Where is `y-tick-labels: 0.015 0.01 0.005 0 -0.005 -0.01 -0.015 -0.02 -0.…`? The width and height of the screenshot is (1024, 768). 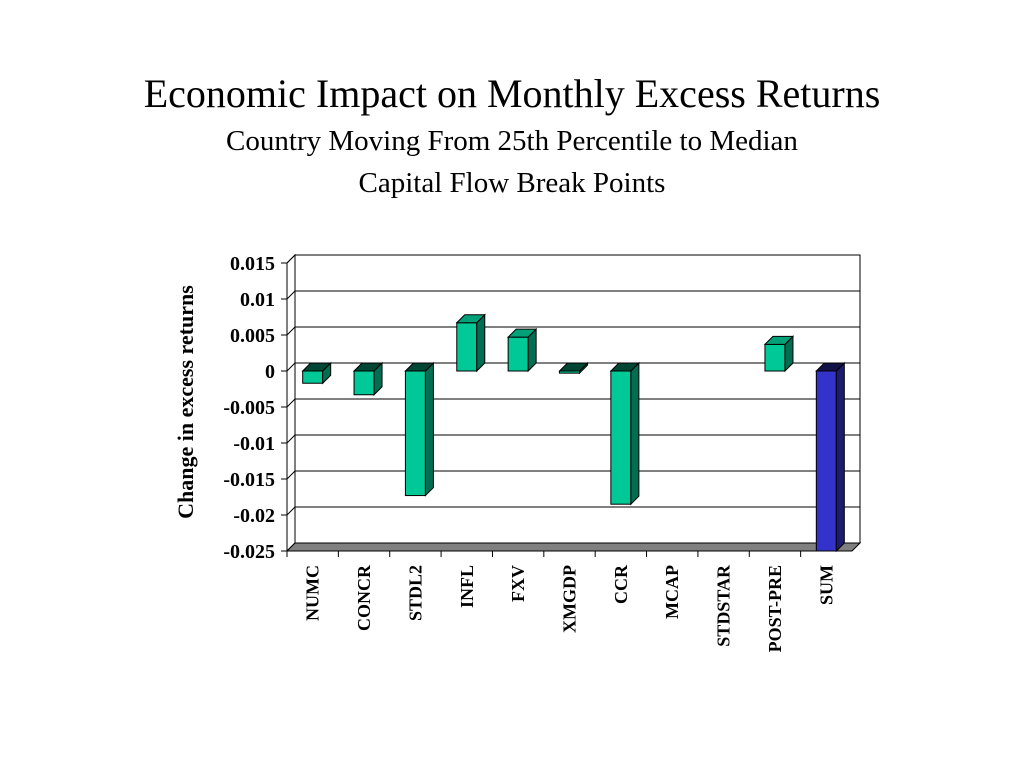 y-tick-labels: 0.015 0.01 0.005 0 -0.005 -0.01 -0.015 -0.02 -0.… is located at coordinates (249, 408).